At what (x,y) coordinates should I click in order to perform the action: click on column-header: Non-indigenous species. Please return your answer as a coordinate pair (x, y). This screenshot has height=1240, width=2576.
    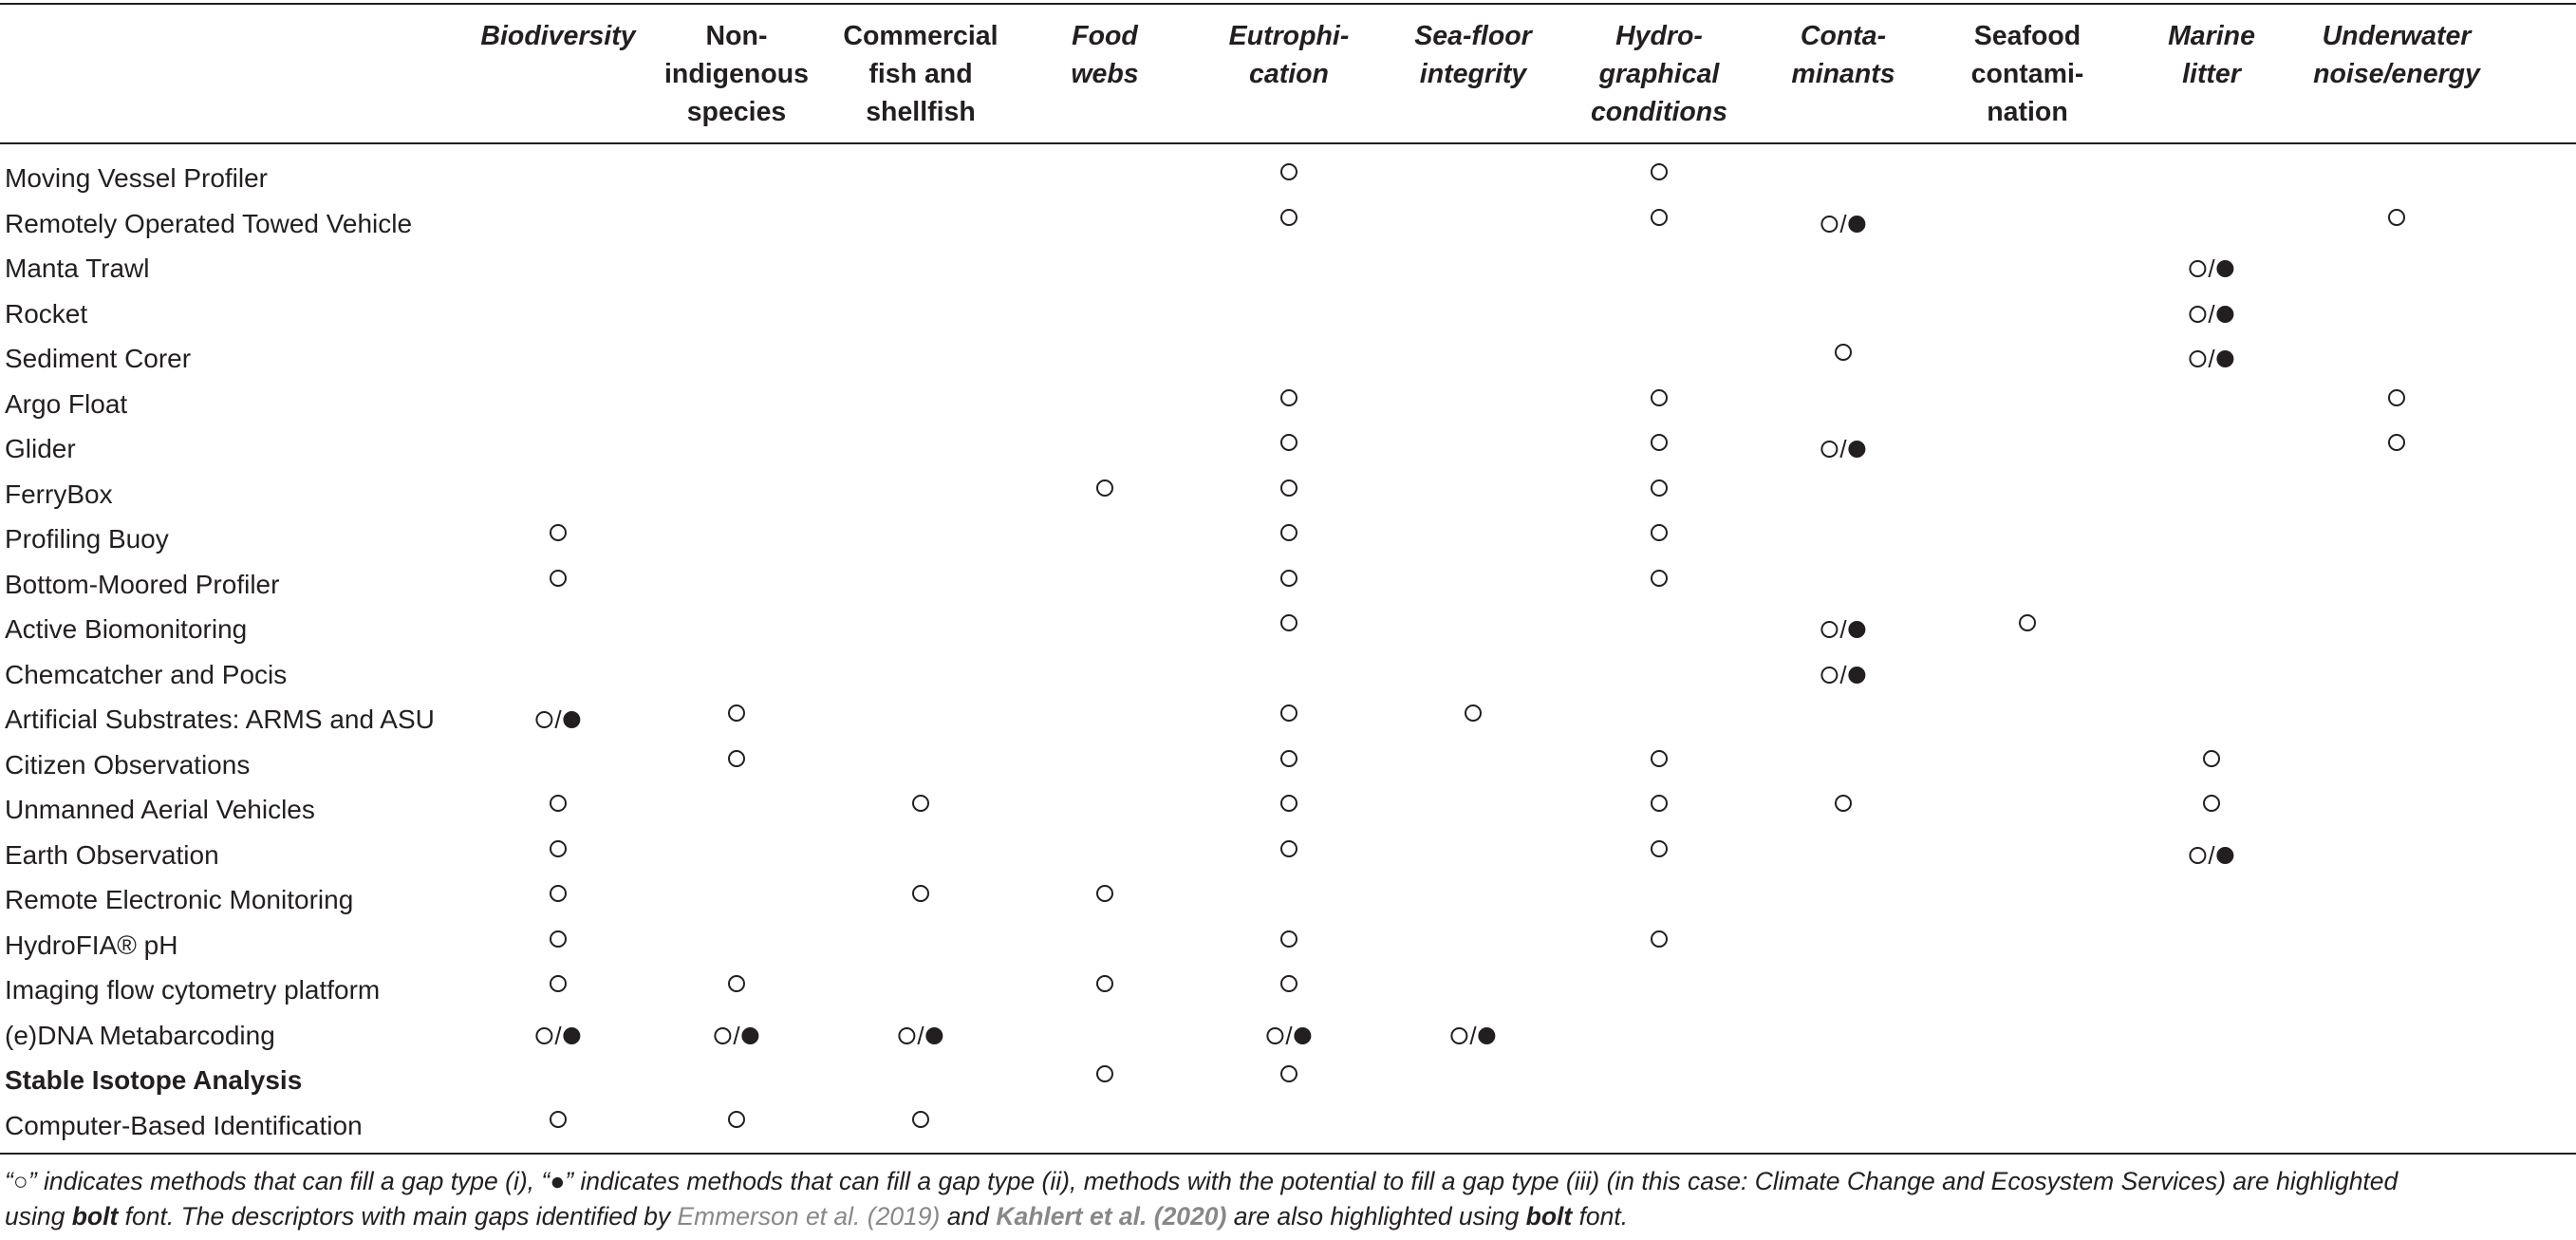
    Looking at the image, I should click on (736, 74).